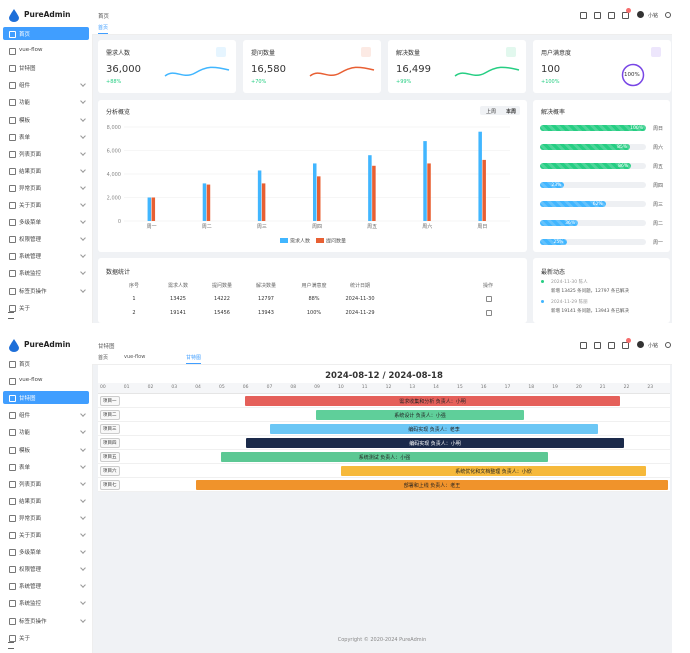 Image resolution: width=690 pixels, height=653 pixels. What do you see at coordinates (633, 75) in the screenshot?
I see `graphic` at bounding box center [633, 75].